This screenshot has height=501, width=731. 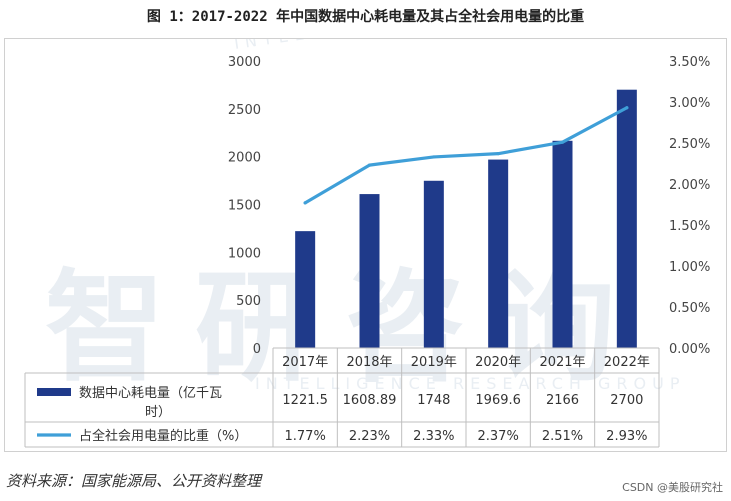 What do you see at coordinates (150, 393) in the screenshot?
I see `legend-label-bars-1: 数据中心耗电量（亿千瓦` at bounding box center [150, 393].